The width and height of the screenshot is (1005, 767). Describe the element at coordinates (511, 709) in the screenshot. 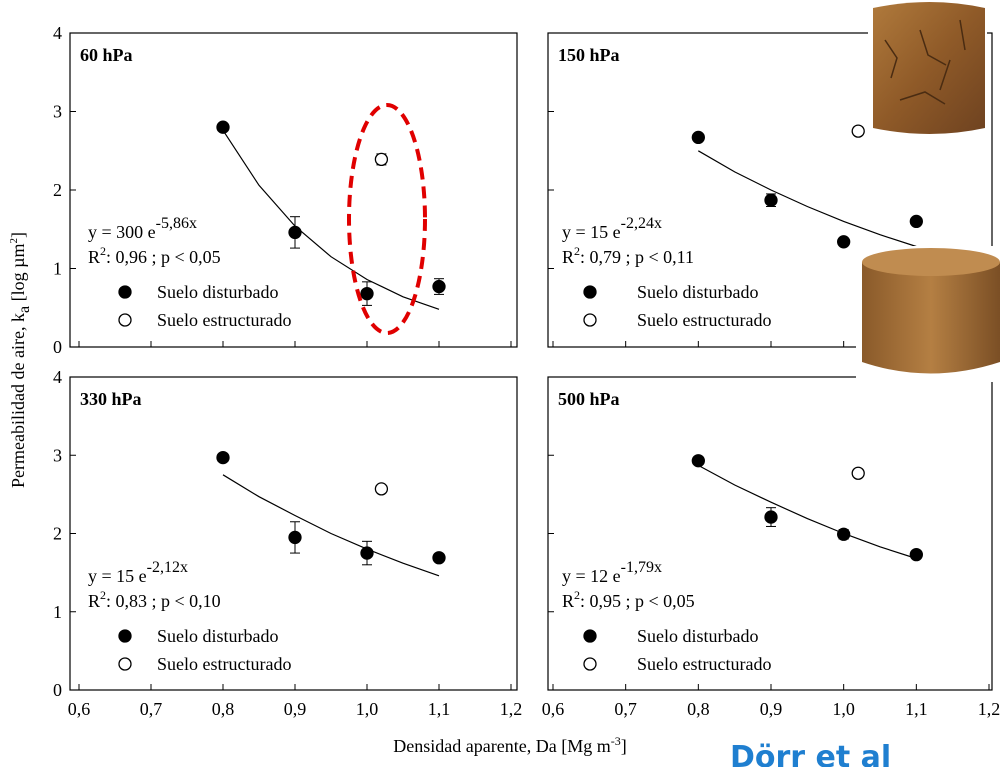

I see `x-tick-label: 1,2` at that location.